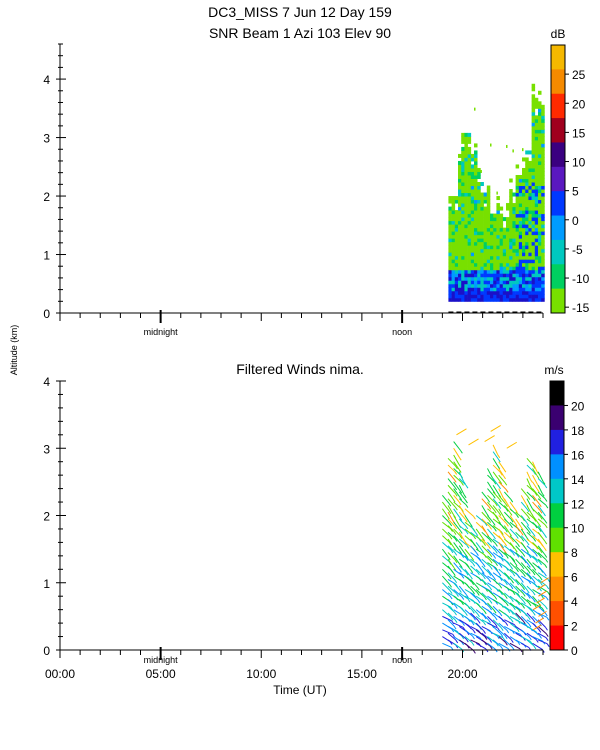 The width and height of the screenshot is (600, 750). What do you see at coordinates (161, 332) in the screenshot?
I see `local-time-label: midnight` at bounding box center [161, 332].